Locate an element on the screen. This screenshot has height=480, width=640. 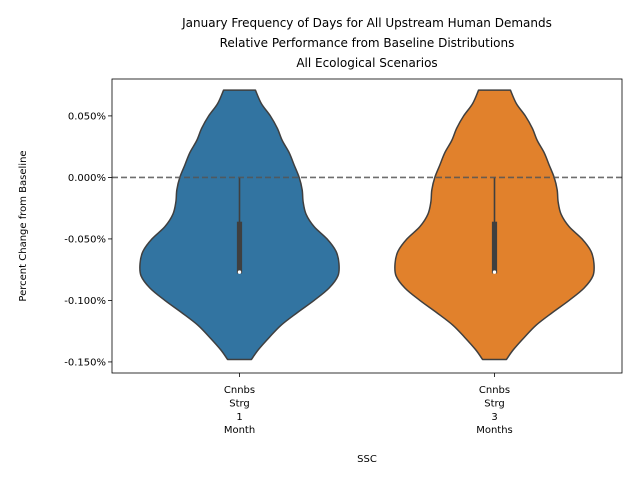
x-tick-label-line: 3 is located at coordinates (494, 417).